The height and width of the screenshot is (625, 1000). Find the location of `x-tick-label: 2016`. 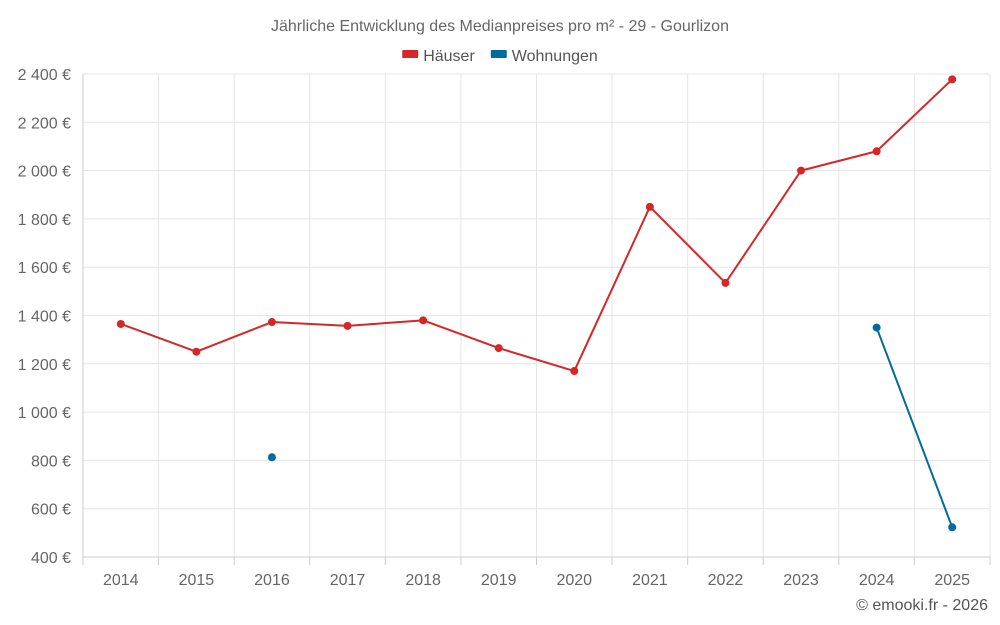

x-tick-label: 2016 is located at coordinates (272, 580).